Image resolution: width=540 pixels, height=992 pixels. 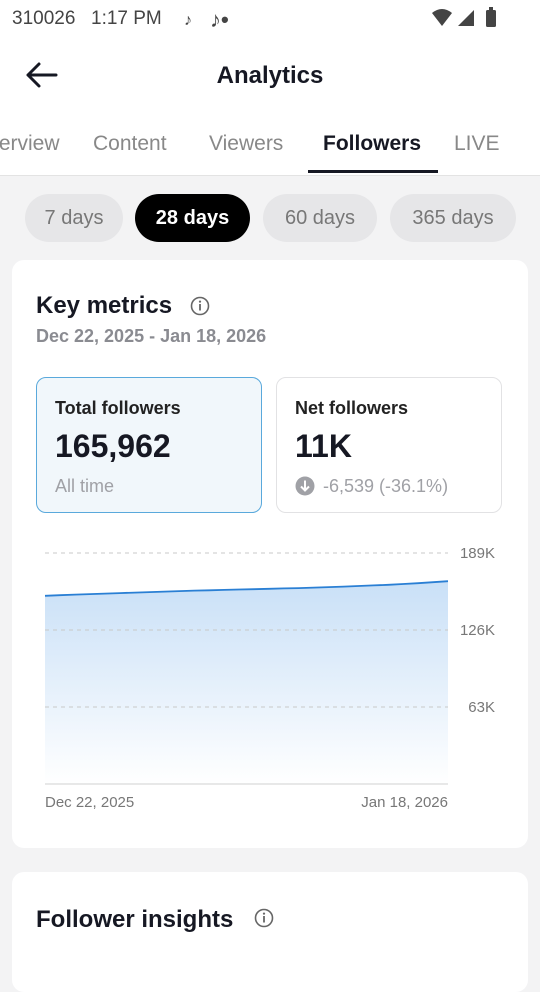 What do you see at coordinates (372, 143) in the screenshot?
I see `tab: Followers` at bounding box center [372, 143].